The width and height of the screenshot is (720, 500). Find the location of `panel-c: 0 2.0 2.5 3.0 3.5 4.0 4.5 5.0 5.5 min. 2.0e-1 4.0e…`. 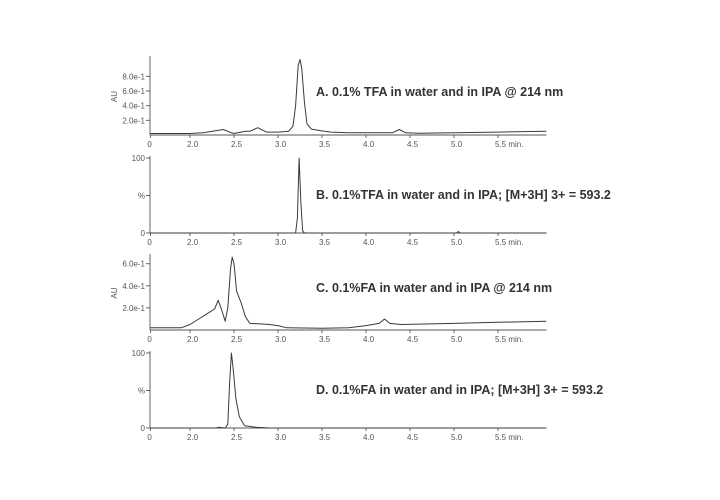

panel-c: 0 2.0 2.5 3.0 3.5 4.0 4.5 5.0 5.5 min. 2.0e-1 4.0e… is located at coordinates (331, 299).